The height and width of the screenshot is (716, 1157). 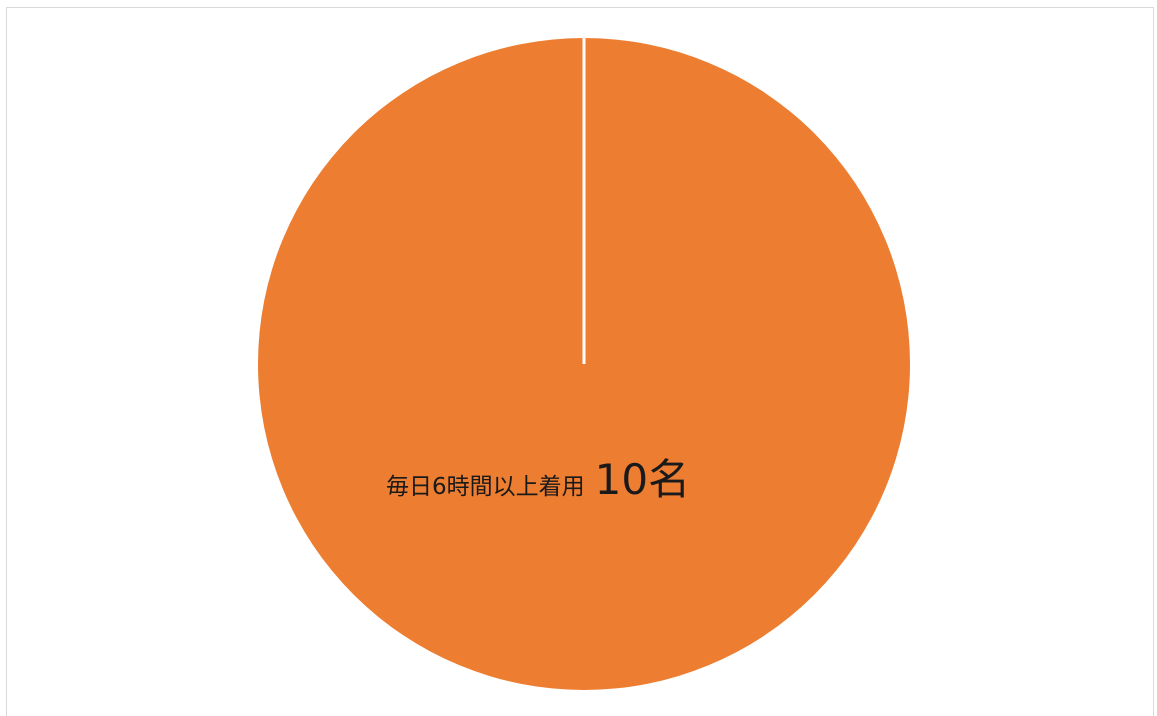 I want to click on slice-label-value: 10名, so click(x=642, y=479).